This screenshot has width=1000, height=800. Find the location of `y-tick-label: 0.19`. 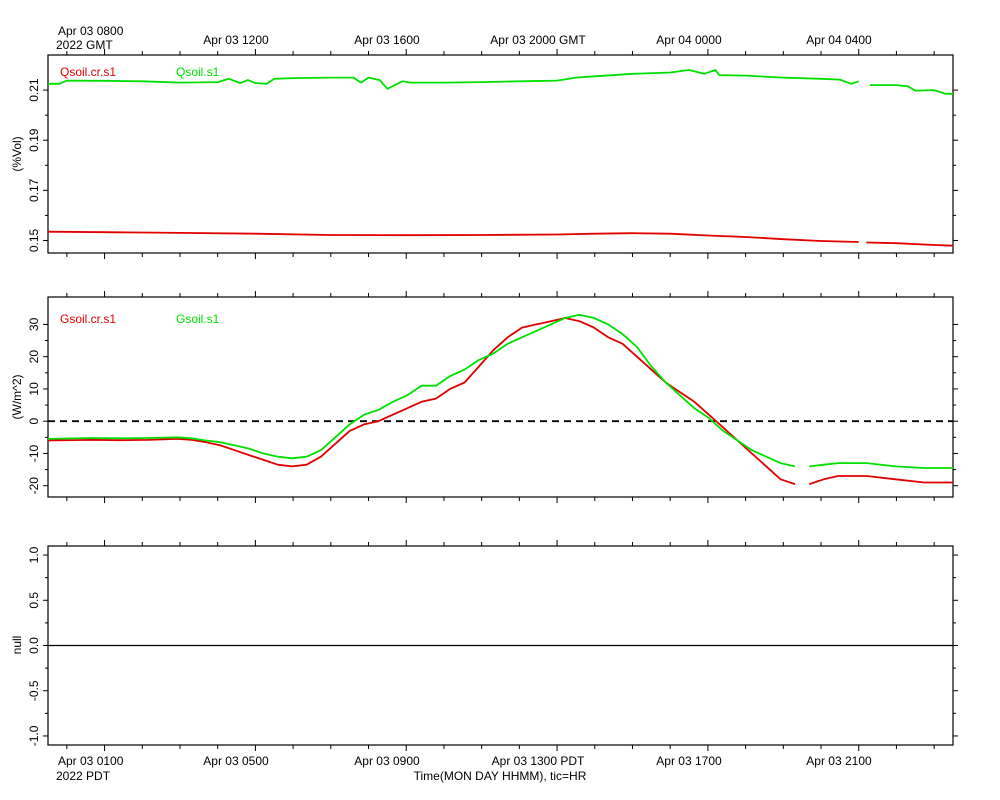

y-tick-label: 0.19 is located at coordinates (34, 140).